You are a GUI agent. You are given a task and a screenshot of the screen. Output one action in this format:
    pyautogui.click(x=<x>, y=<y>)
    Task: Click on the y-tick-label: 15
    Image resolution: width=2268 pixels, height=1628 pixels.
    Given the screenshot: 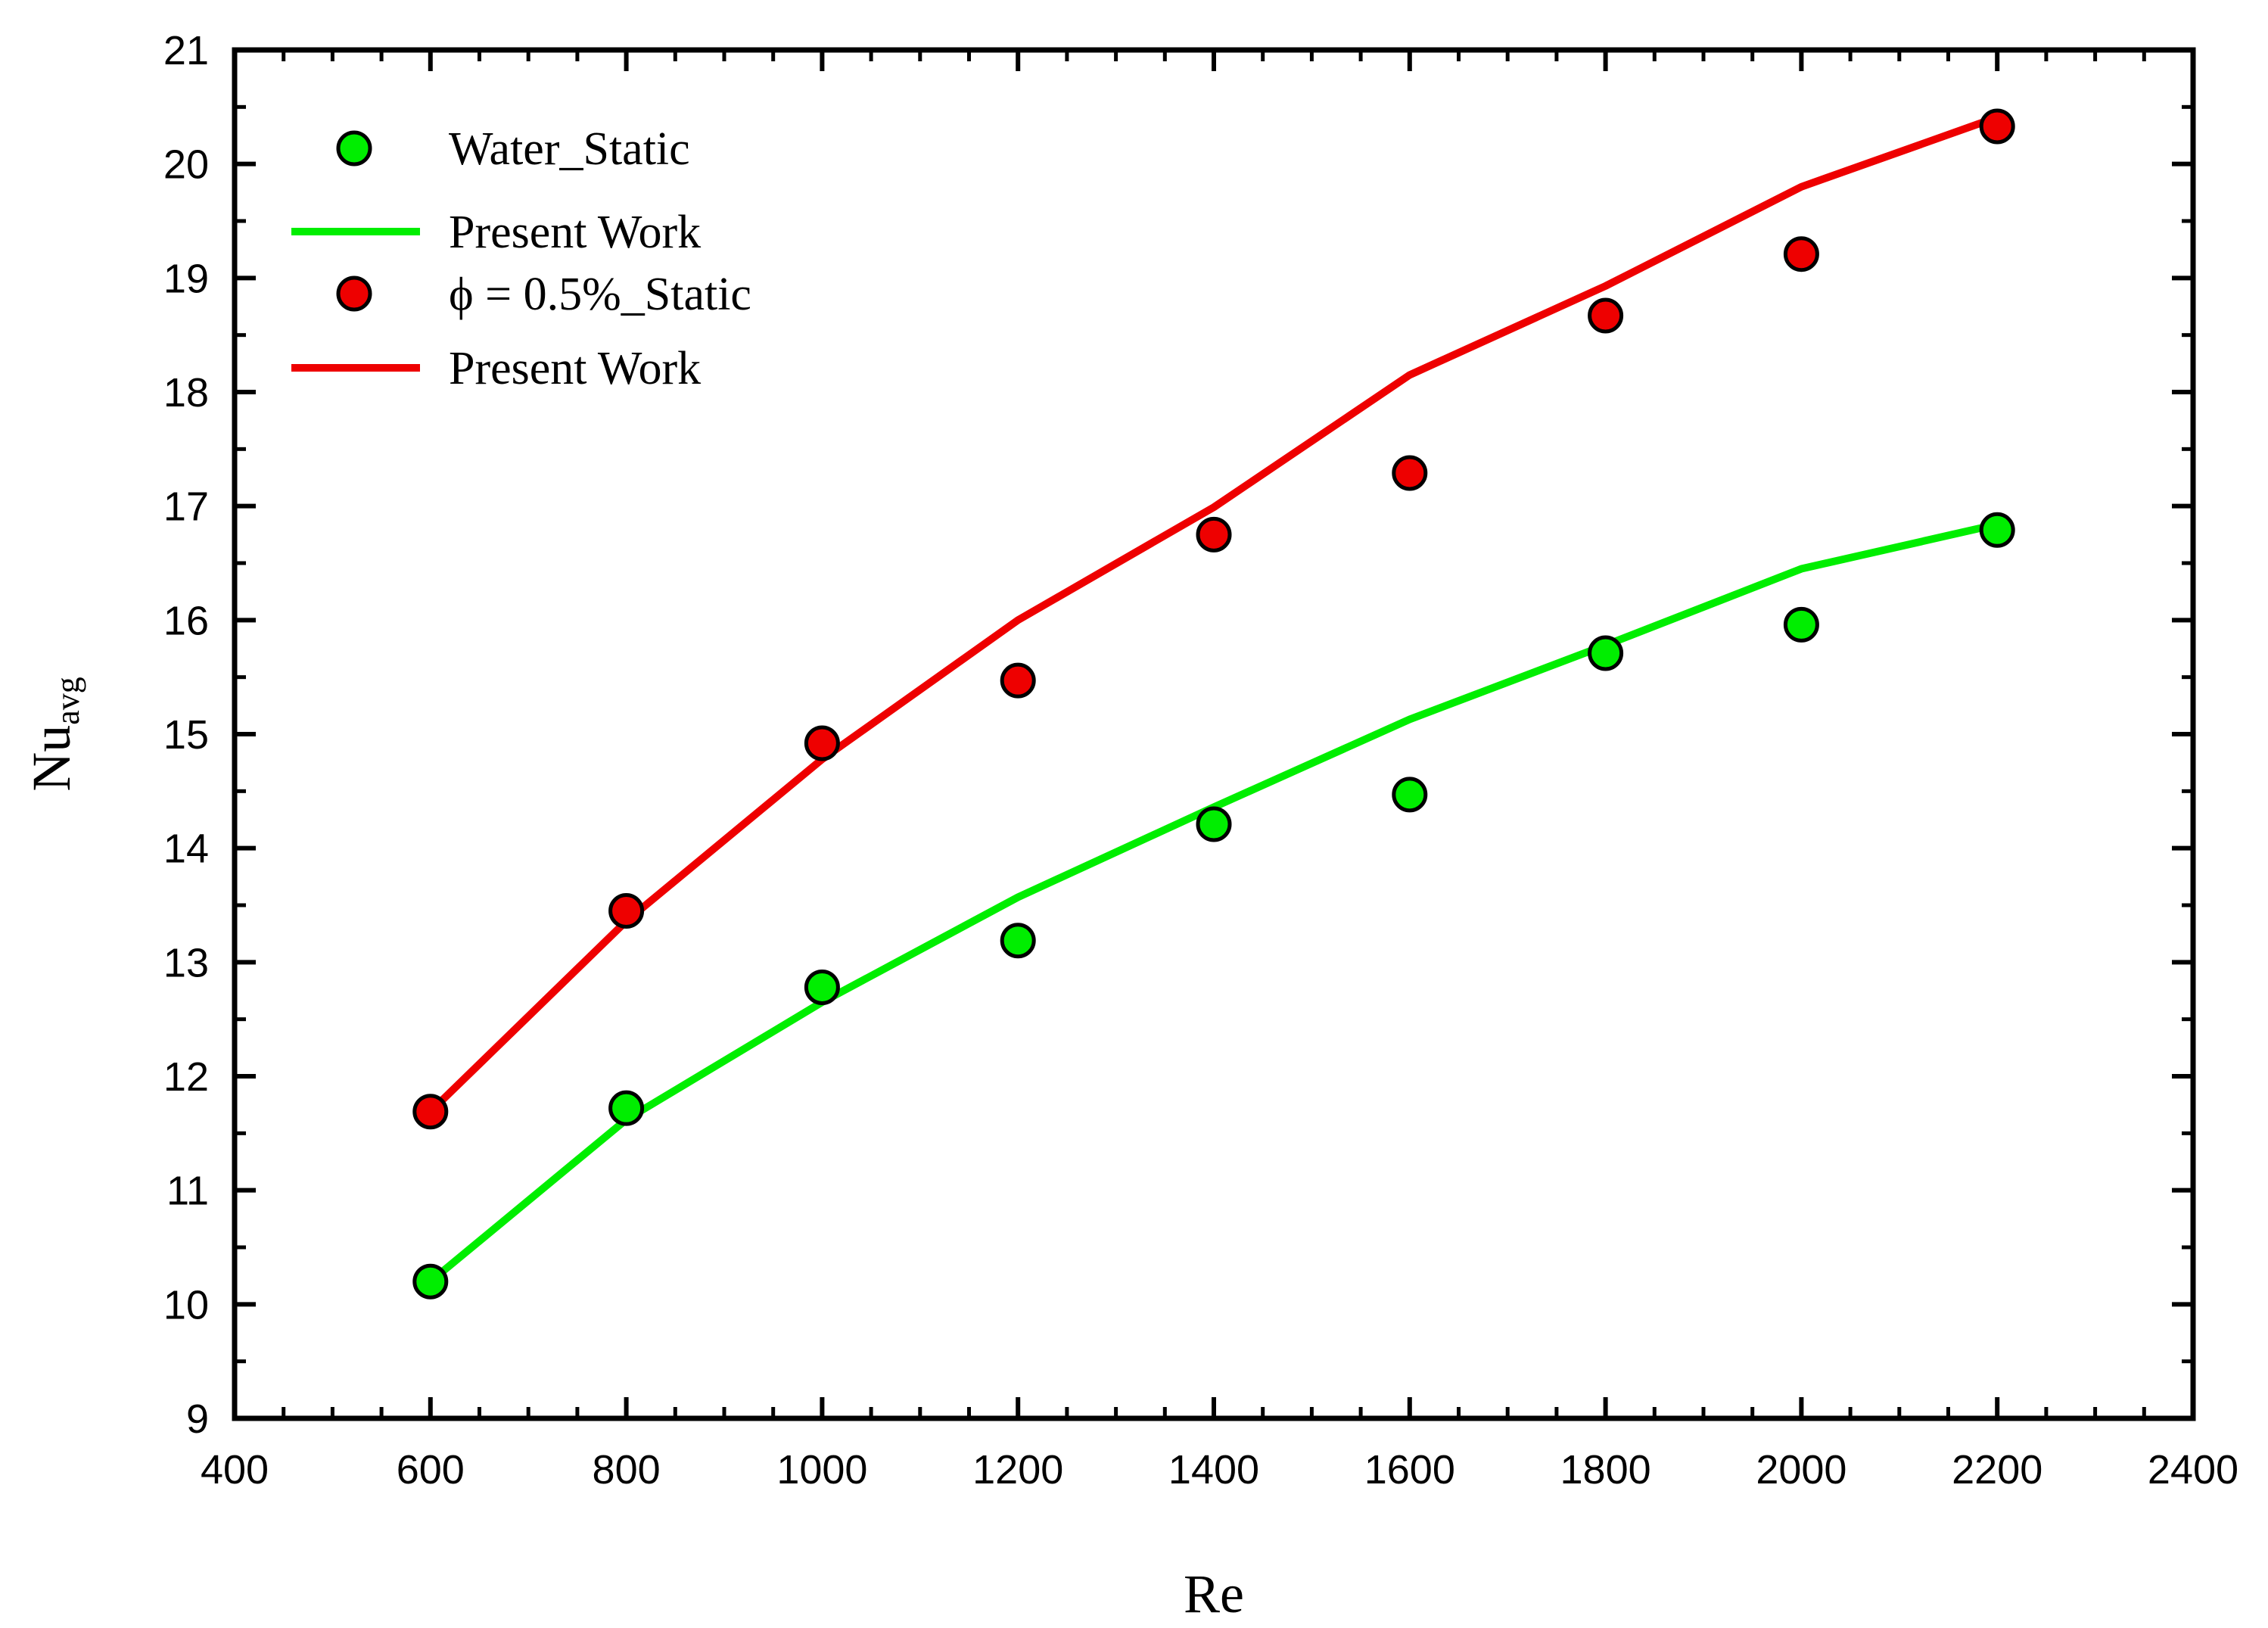 What is the action you would take?
    pyautogui.click(x=186, y=735)
    